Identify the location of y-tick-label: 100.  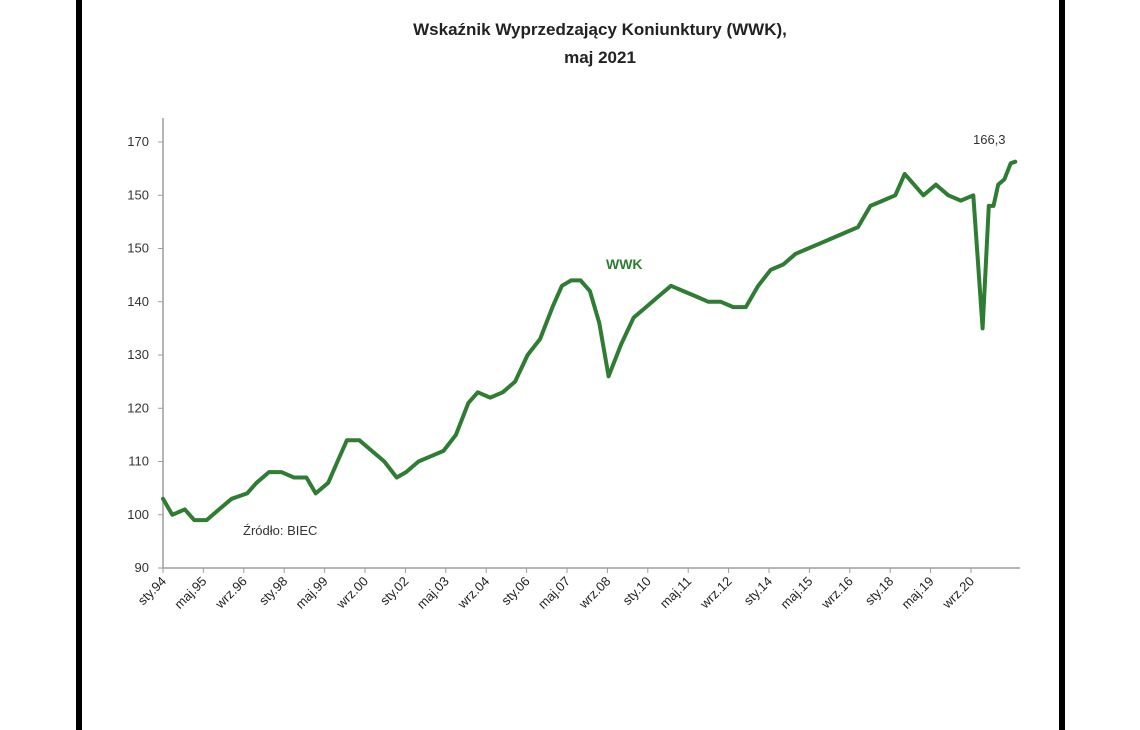
(138, 514).